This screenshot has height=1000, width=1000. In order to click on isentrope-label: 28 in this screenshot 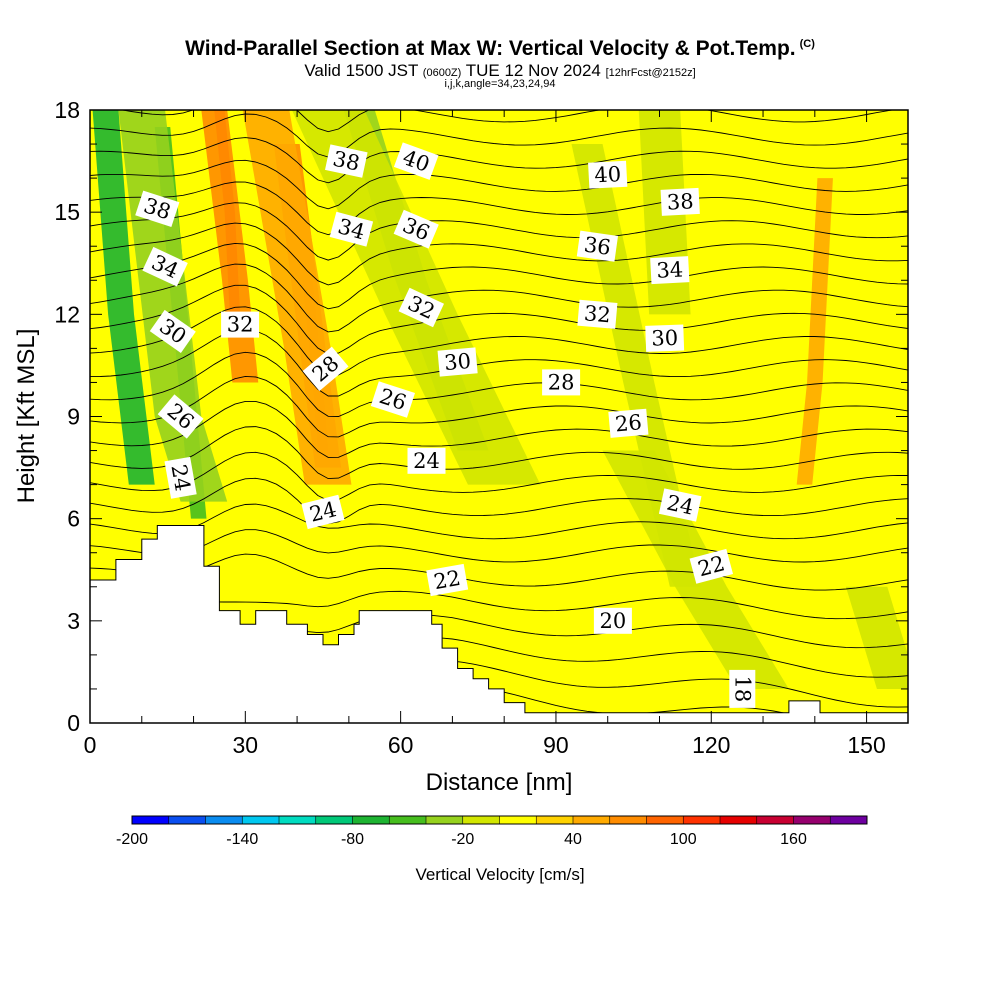, I will do `click(561, 382)`.